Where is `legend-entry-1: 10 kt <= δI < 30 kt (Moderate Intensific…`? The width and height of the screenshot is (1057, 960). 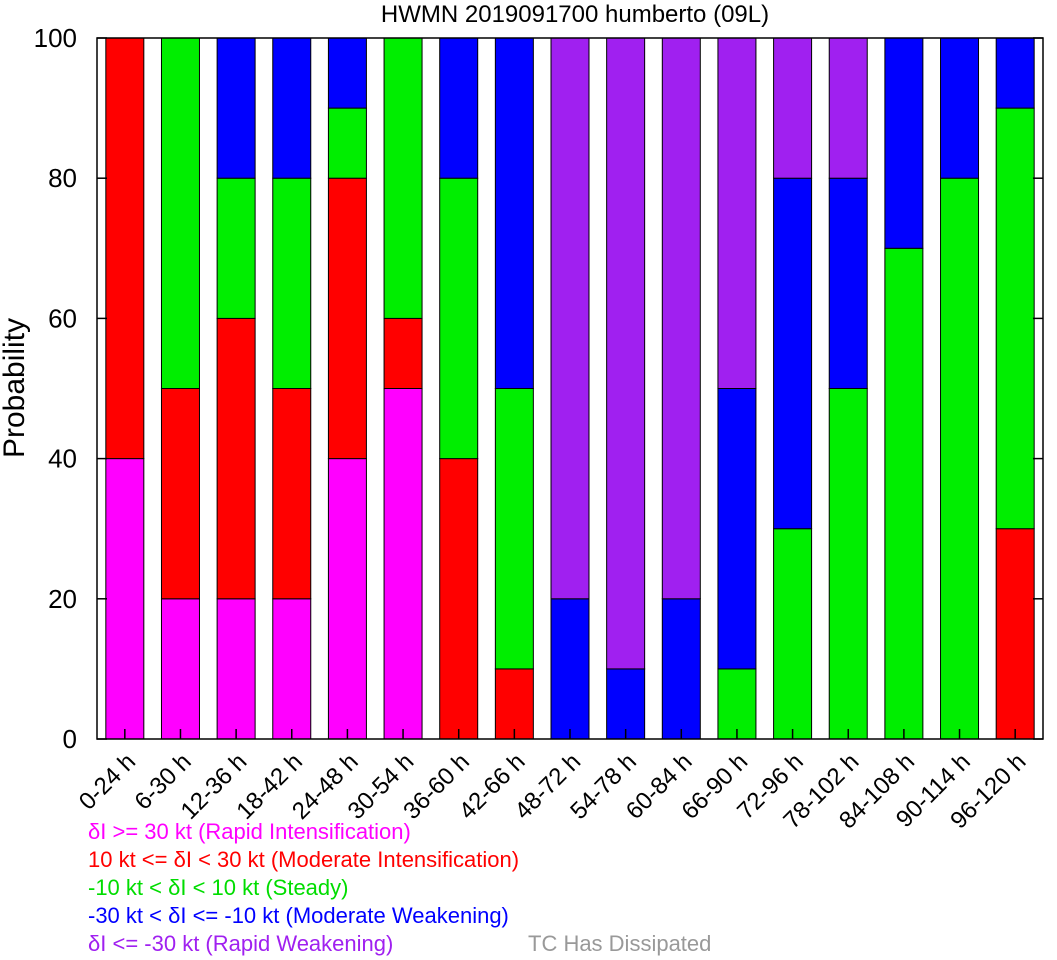
legend-entry-1: 10 kt <= δI < 30 kt (Moderate Intensific… is located at coordinates (304, 859).